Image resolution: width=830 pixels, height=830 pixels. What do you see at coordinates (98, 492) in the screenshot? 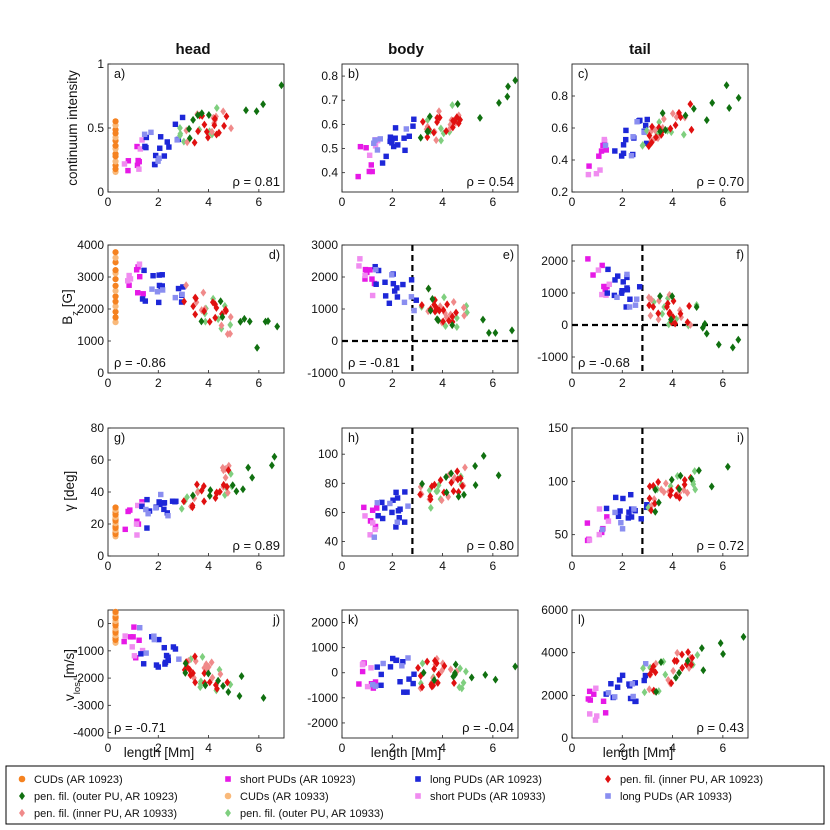
I see `y-tick-label: 40` at bounding box center [98, 492].